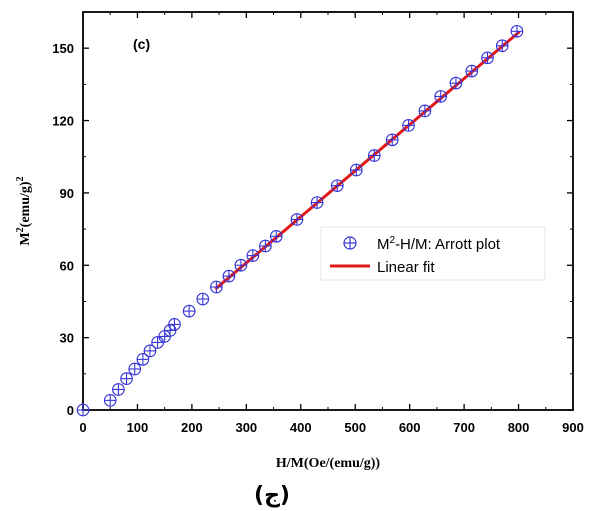 The height and width of the screenshot is (511, 589). I want to click on x-tick-label: 300, so click(246, 427).